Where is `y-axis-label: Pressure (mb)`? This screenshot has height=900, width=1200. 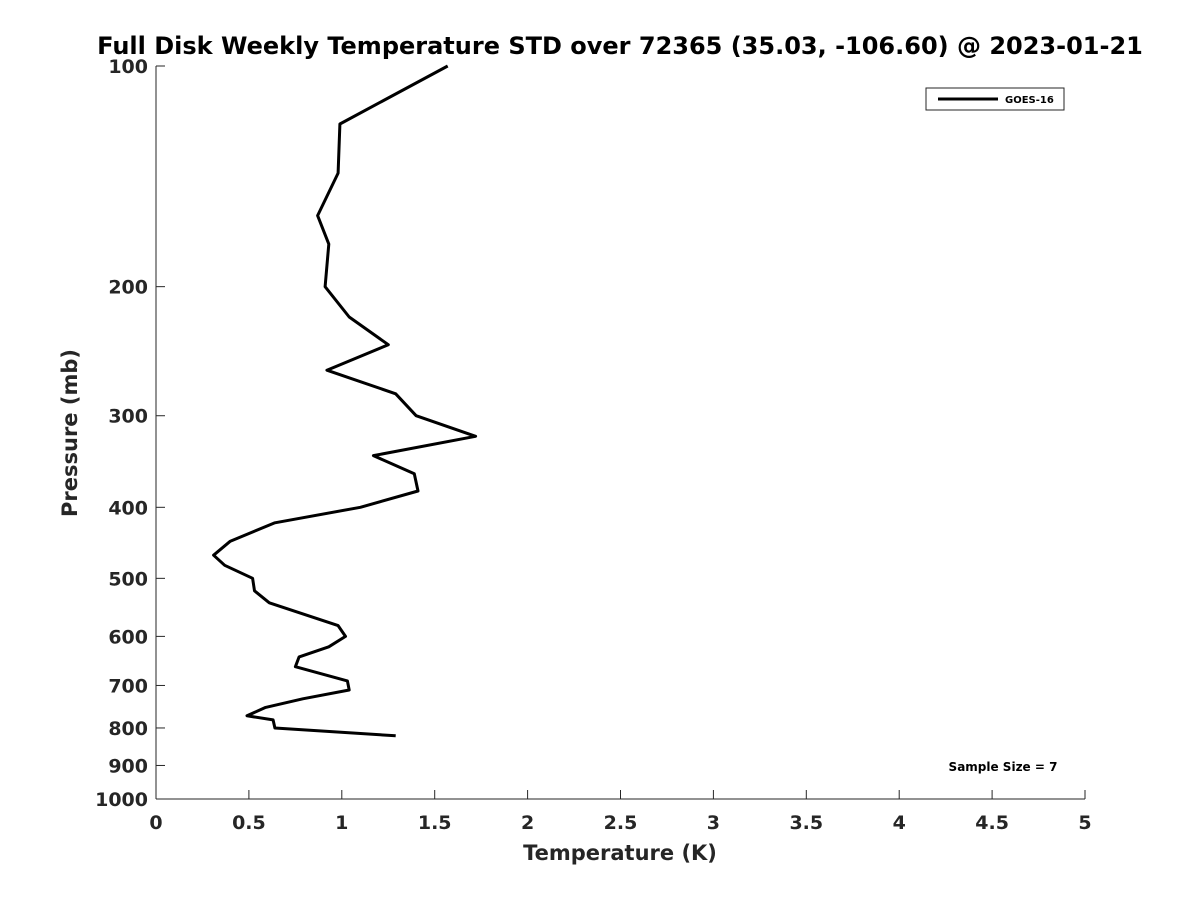 y-axis-label: Pressure (mb) is located at coordinates (70, 433).